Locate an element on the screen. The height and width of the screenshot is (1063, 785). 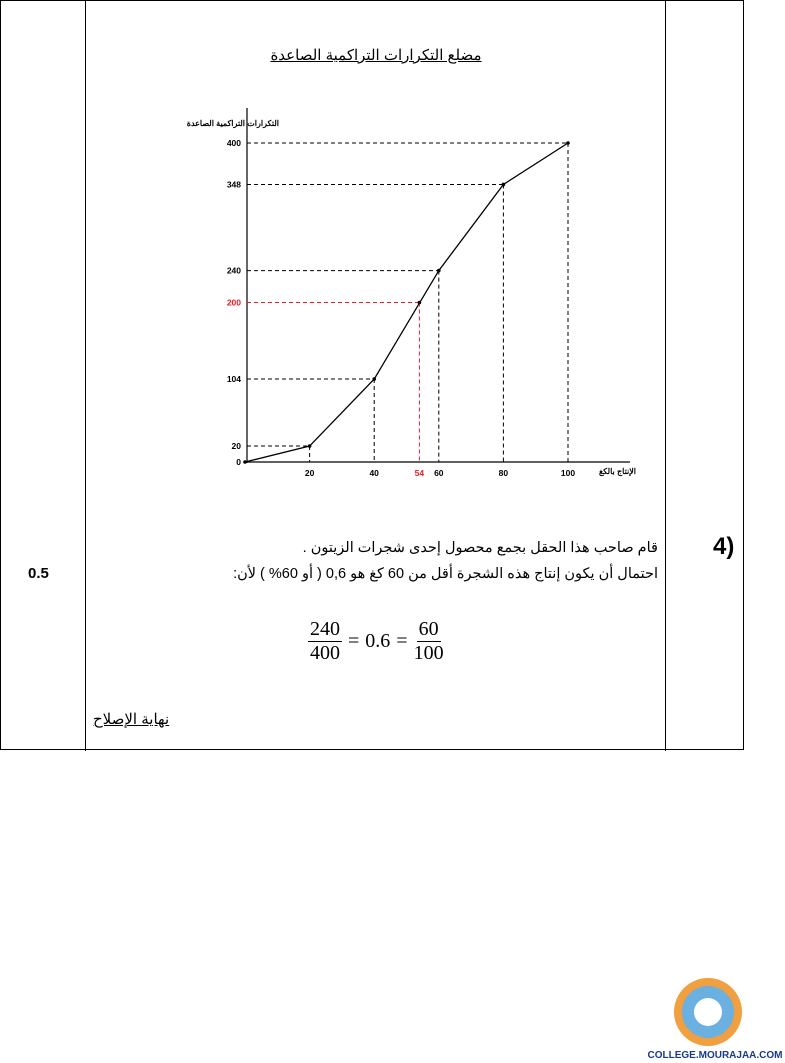
numerator: 240 is located at coordinates (325, 630).